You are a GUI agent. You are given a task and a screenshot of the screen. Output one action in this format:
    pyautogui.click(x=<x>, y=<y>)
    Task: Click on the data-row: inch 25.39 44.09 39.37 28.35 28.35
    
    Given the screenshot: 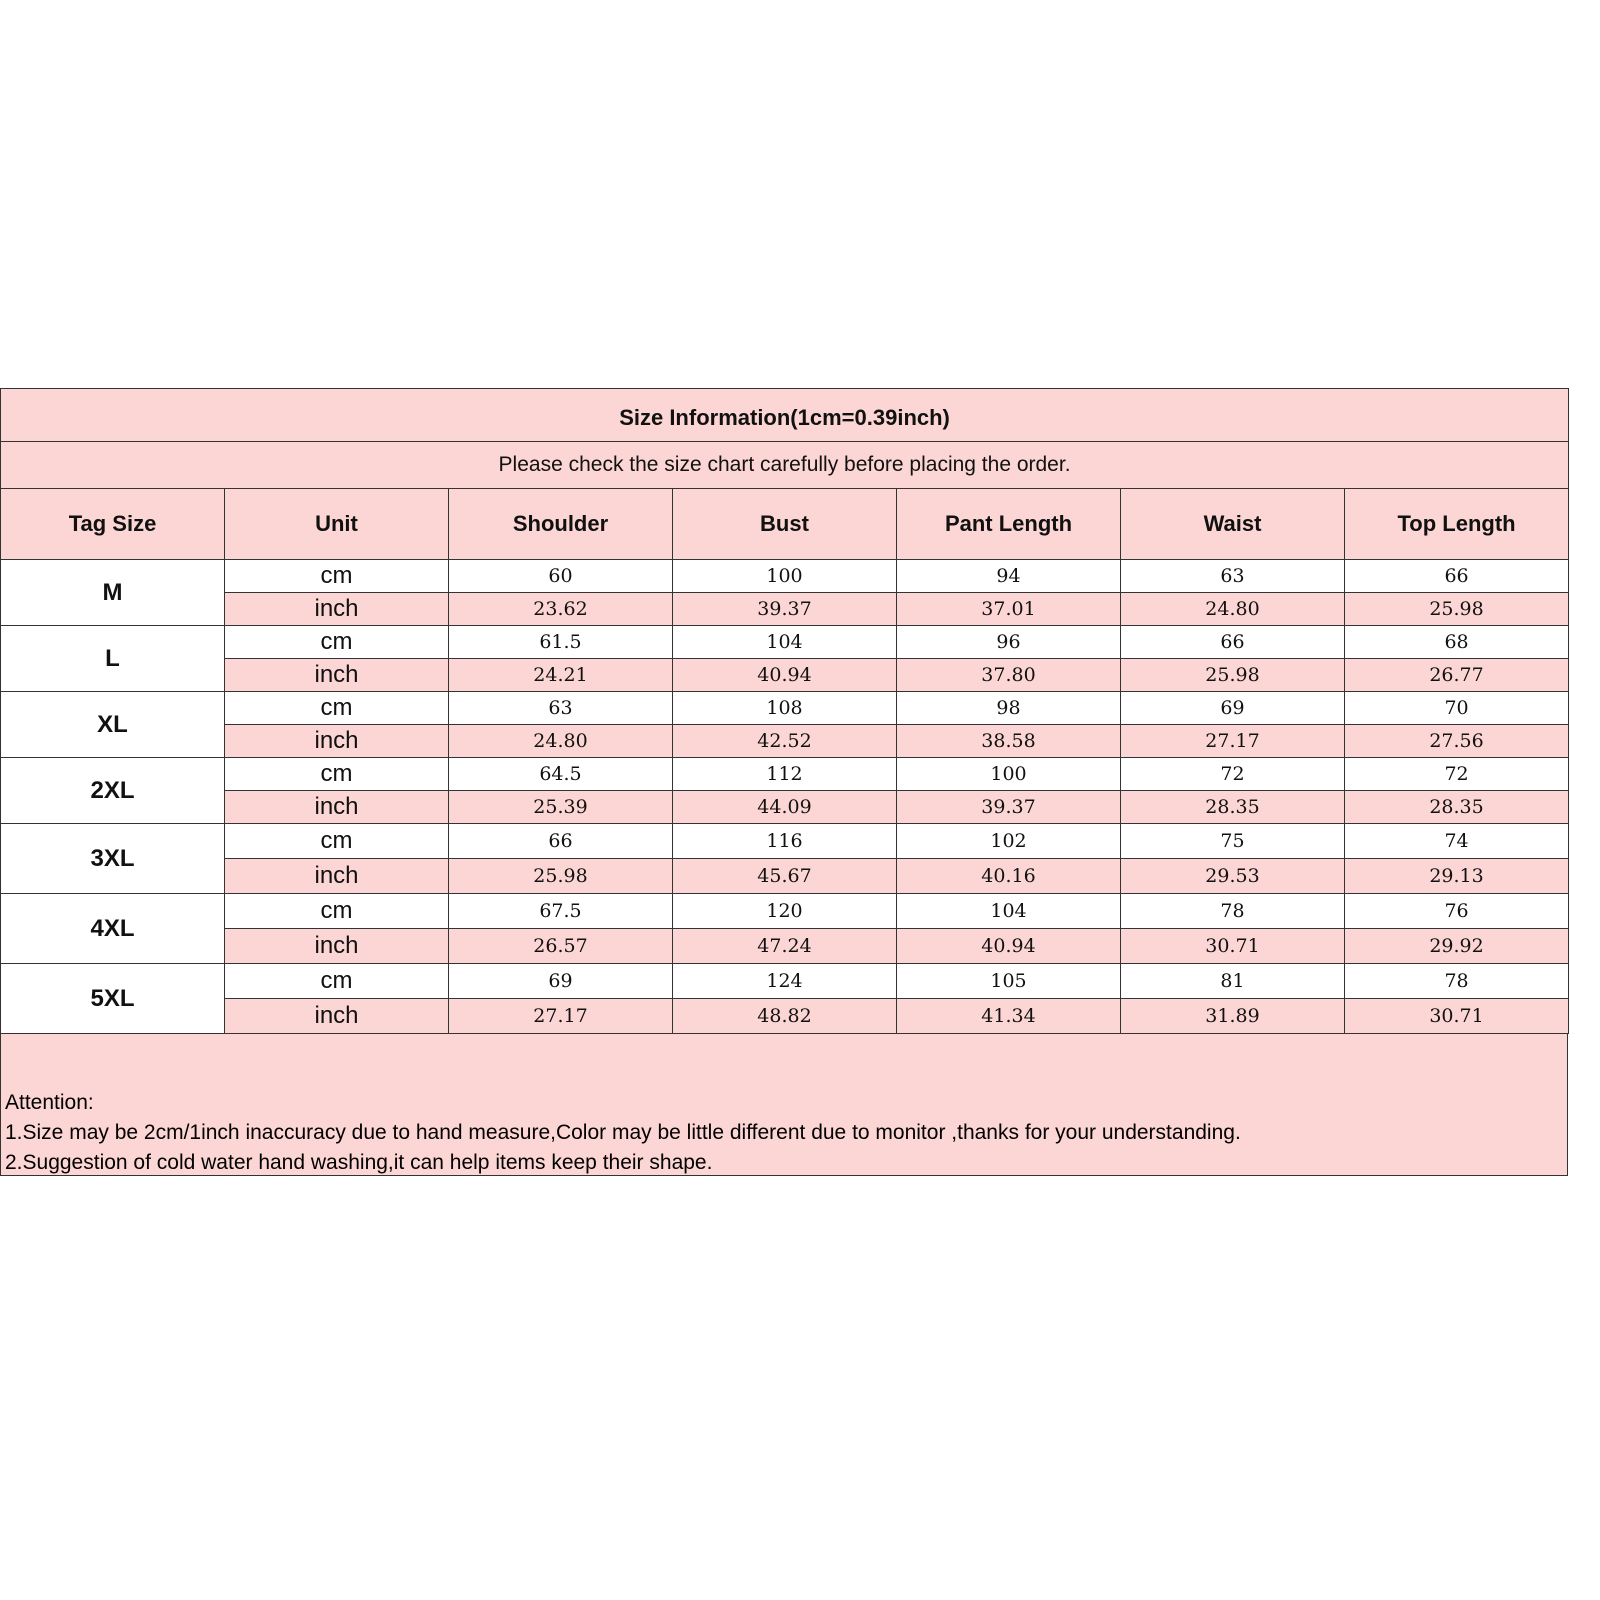 What is the action you would take?
    pyautogui.click(x=785, y=807)
    